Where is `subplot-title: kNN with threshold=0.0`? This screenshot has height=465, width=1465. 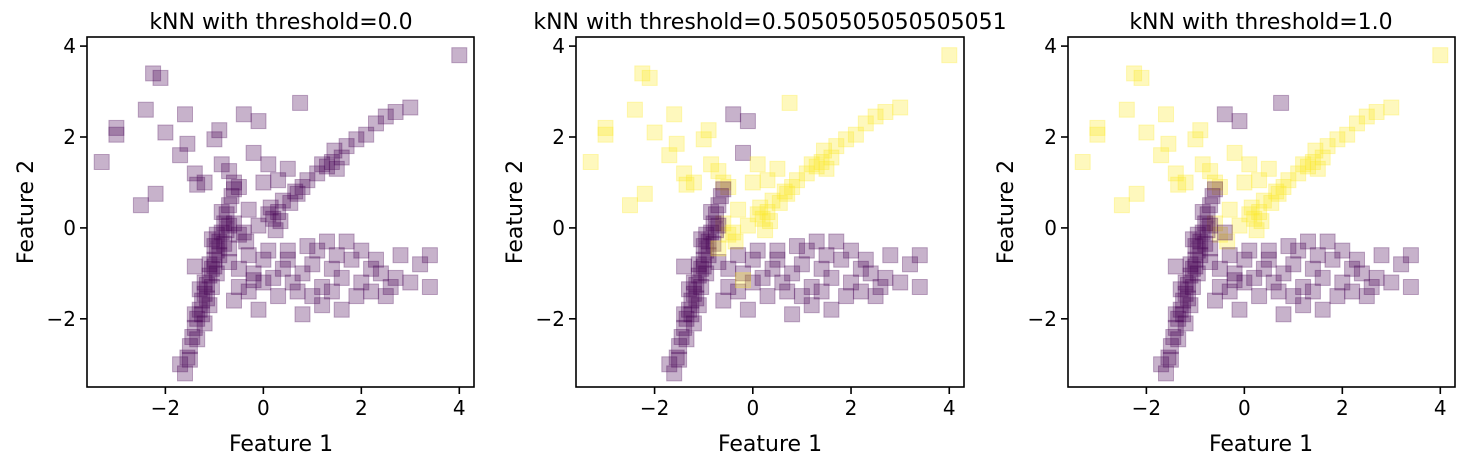 subplot-title: kNN with threshold=0.0 is located at coordinates (280, 22).